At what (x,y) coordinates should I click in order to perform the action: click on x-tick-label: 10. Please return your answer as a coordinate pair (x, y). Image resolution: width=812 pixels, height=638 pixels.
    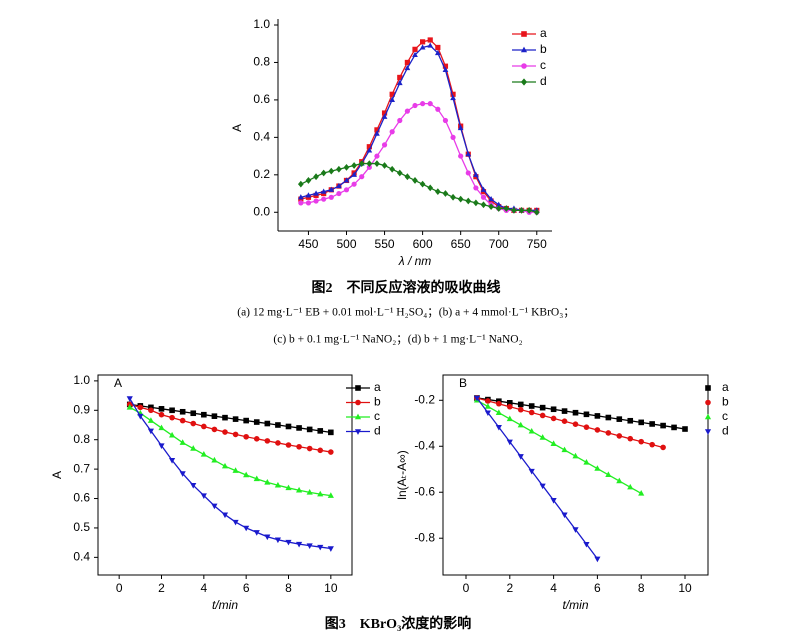
    Looking at the image, I should click on (331, 588).